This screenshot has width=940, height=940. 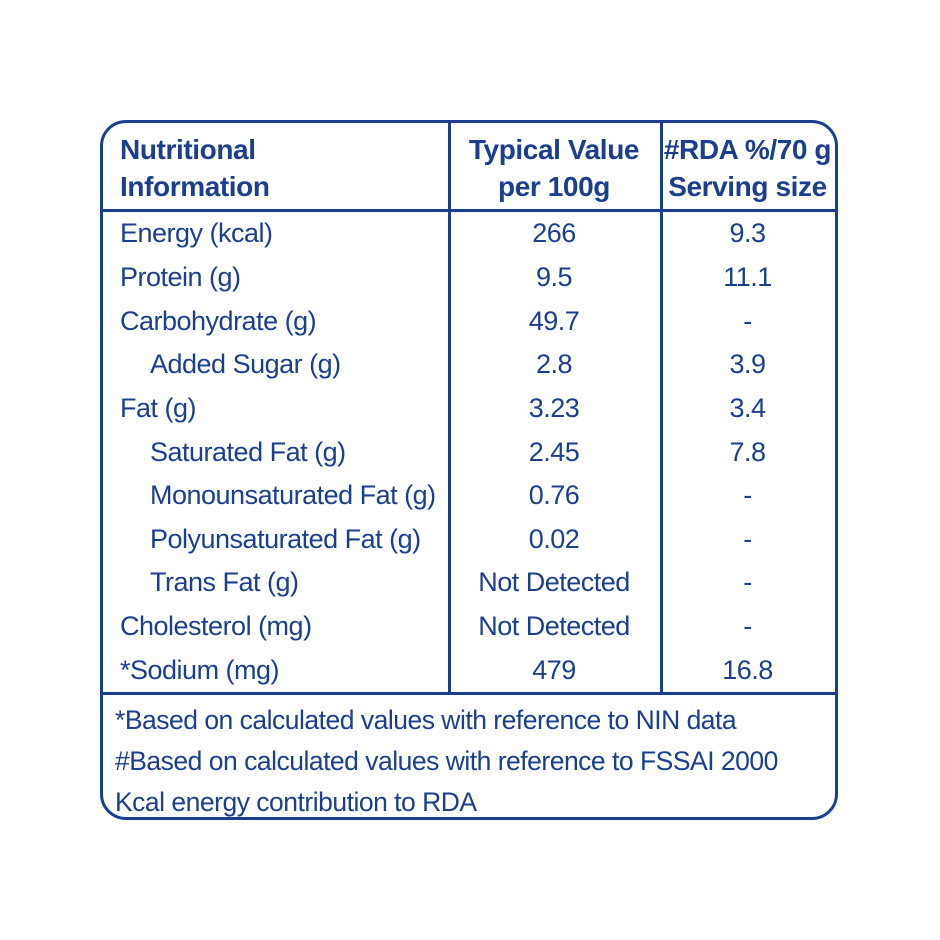 I want to click on nutrient-rda: 3.4, so click(x=747, y=407).